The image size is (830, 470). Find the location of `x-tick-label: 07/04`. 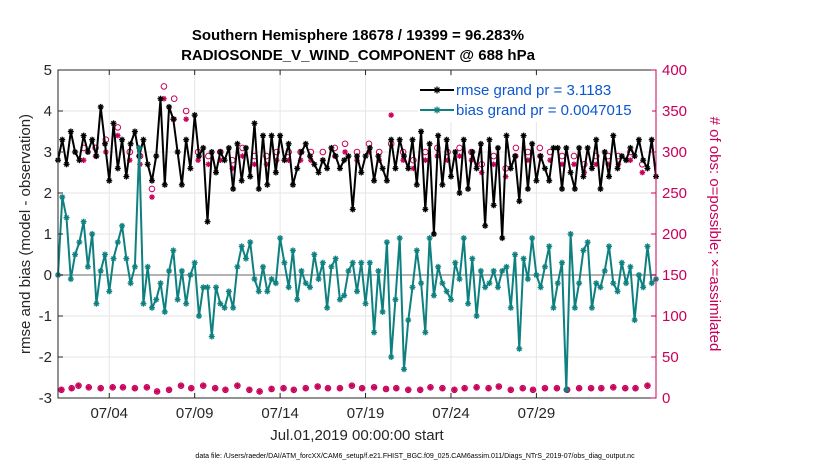

x-tick-label: 07/04 is located at coordinates (109, 413).